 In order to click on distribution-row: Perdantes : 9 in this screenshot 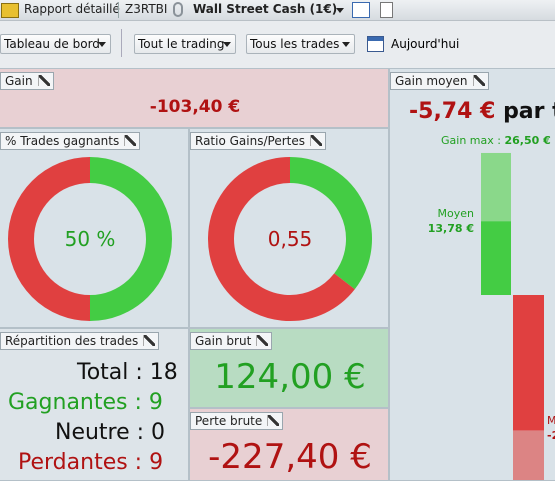, I will do `click(91, 462)`.